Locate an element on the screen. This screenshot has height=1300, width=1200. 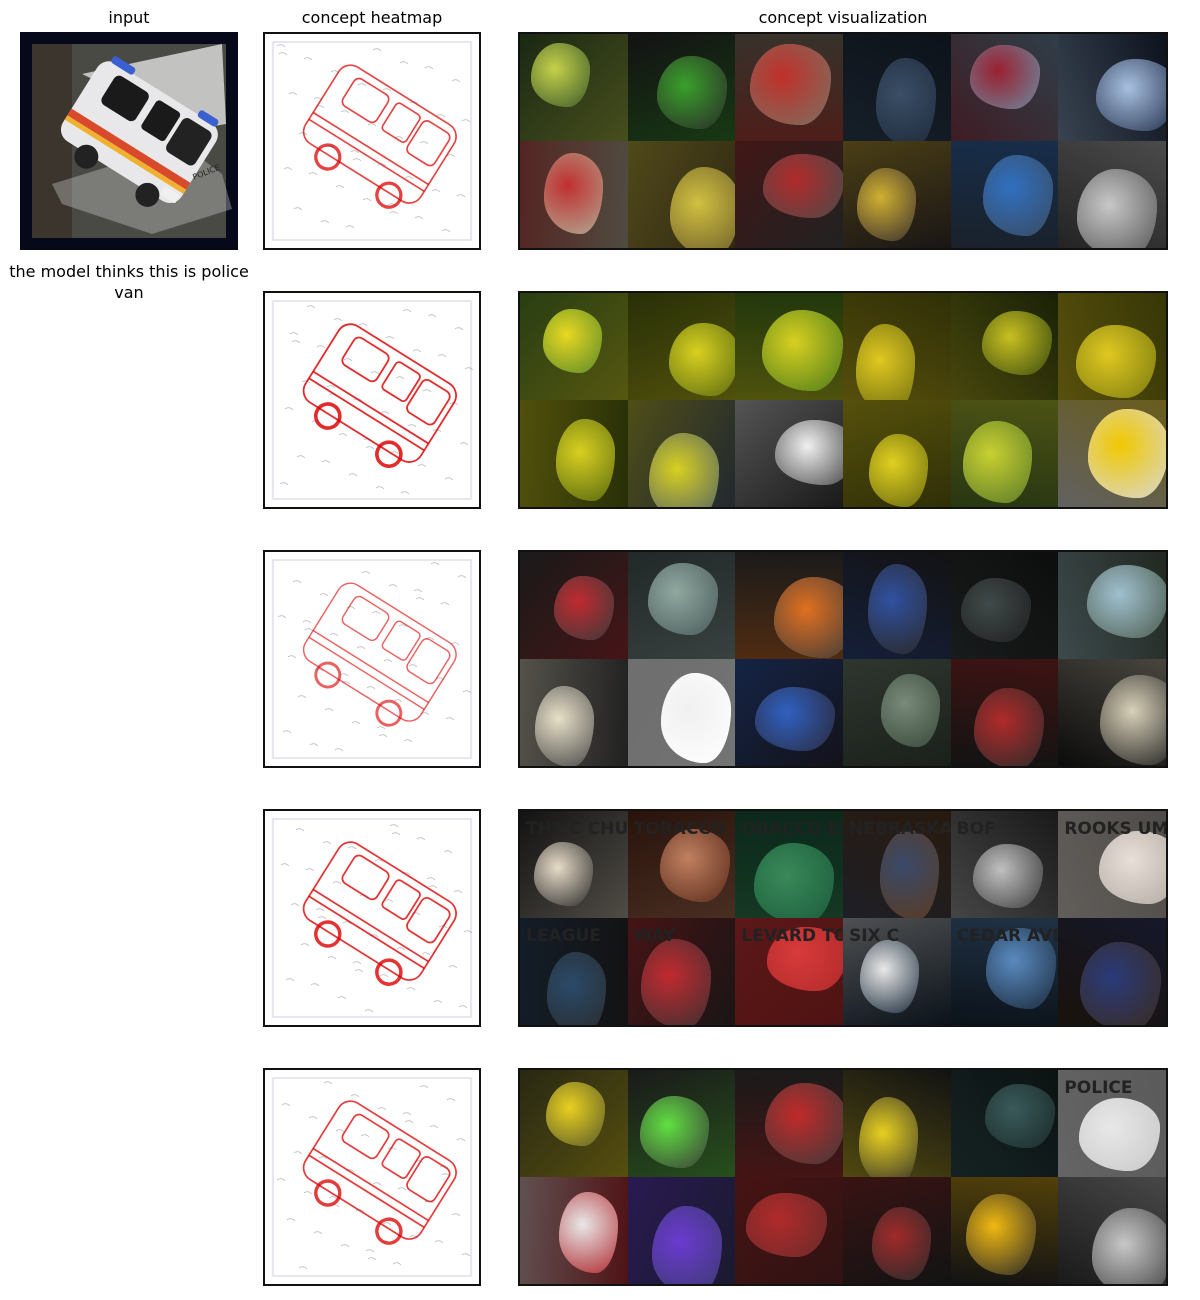
prediction-caption: the model thinks this is police van is located at coordinates (129, 282).